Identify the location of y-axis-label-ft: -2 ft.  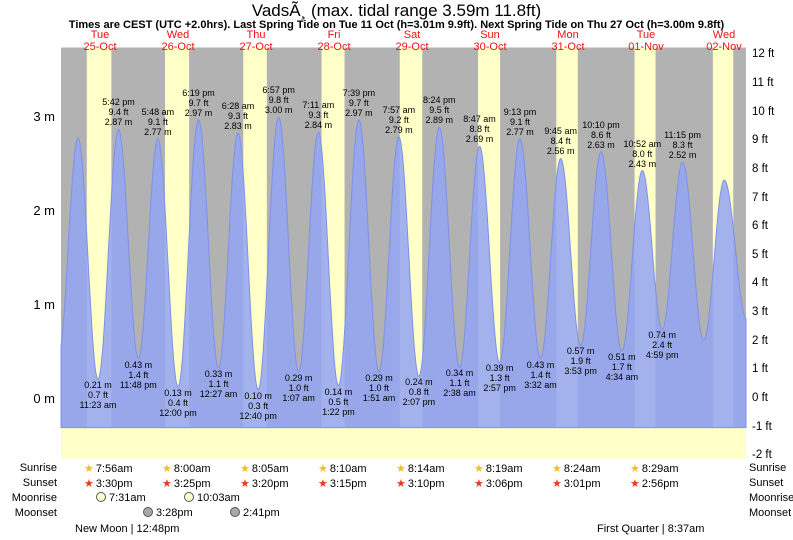
(762, 455).